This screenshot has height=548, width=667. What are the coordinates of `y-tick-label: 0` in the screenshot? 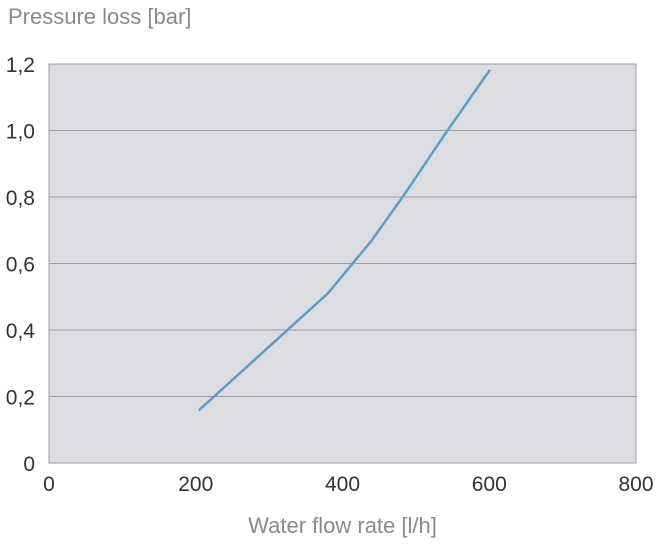 It's located at (29, 464).